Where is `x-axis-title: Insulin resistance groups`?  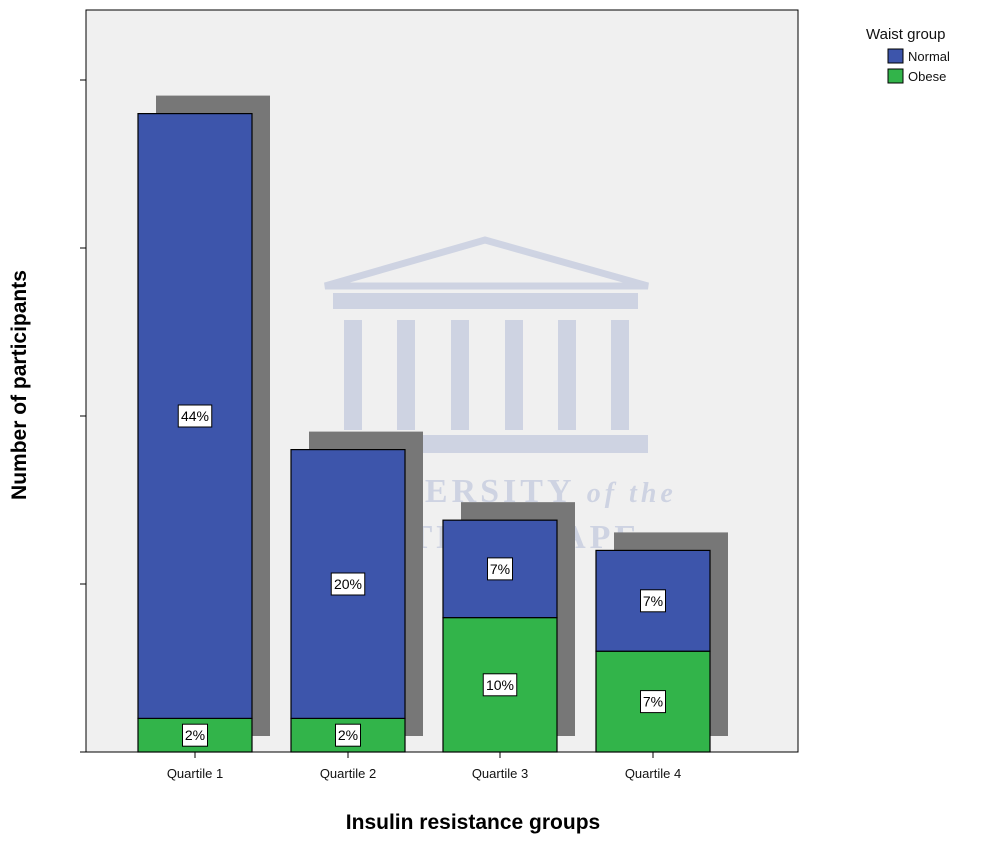 x-axis-title: Insulin resistance groups is located at coordinates (473, 822).